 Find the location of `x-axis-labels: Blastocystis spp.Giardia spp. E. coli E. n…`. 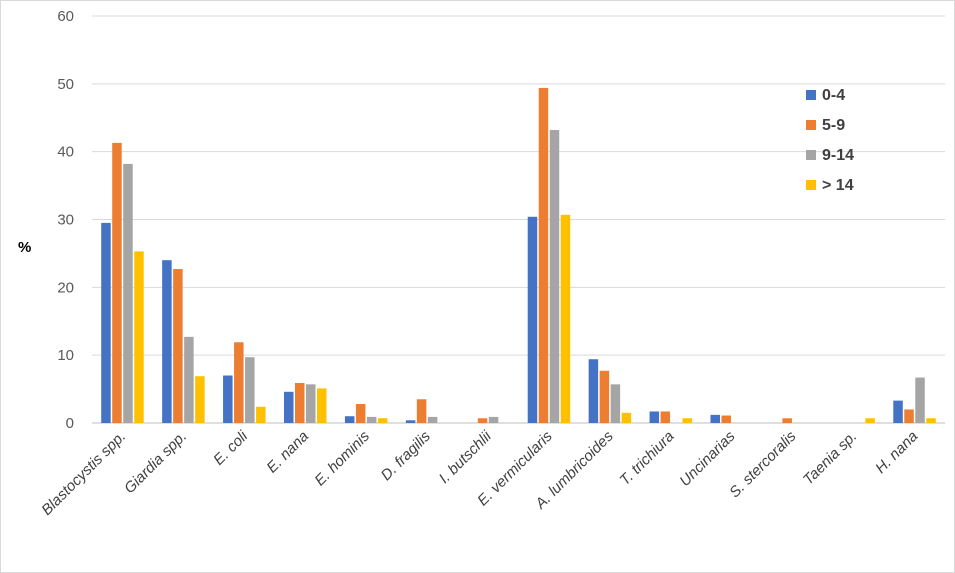

x-axis-labels: Blastocystis spp.Giardia spp. E. coli E. n… is located at coordinates (479, 472).